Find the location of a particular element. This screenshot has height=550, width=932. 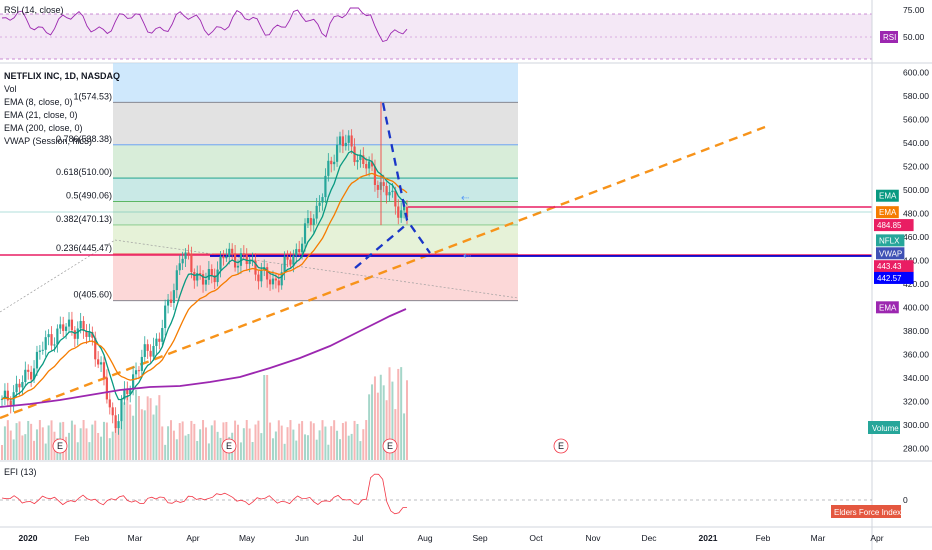

time-axis-label: Nov is located at coordinates (593, 538).